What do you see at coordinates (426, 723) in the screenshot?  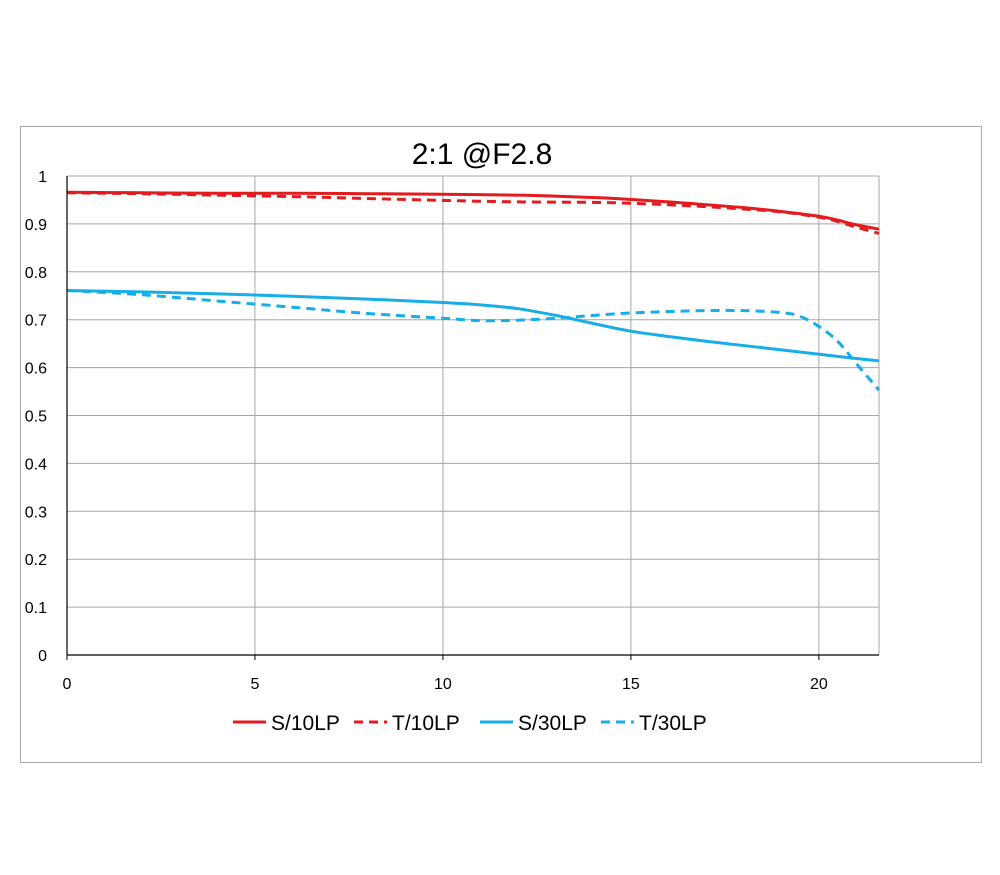 I see `legend-label-t-10lp: T/10LP` at bounding box center [426, 723].